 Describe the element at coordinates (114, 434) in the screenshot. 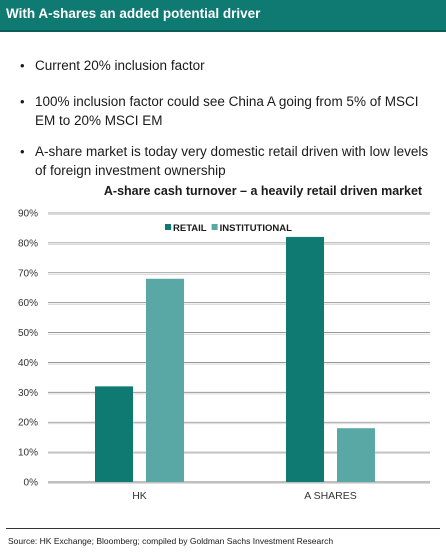

I see `bar-retail-hk` at that location.